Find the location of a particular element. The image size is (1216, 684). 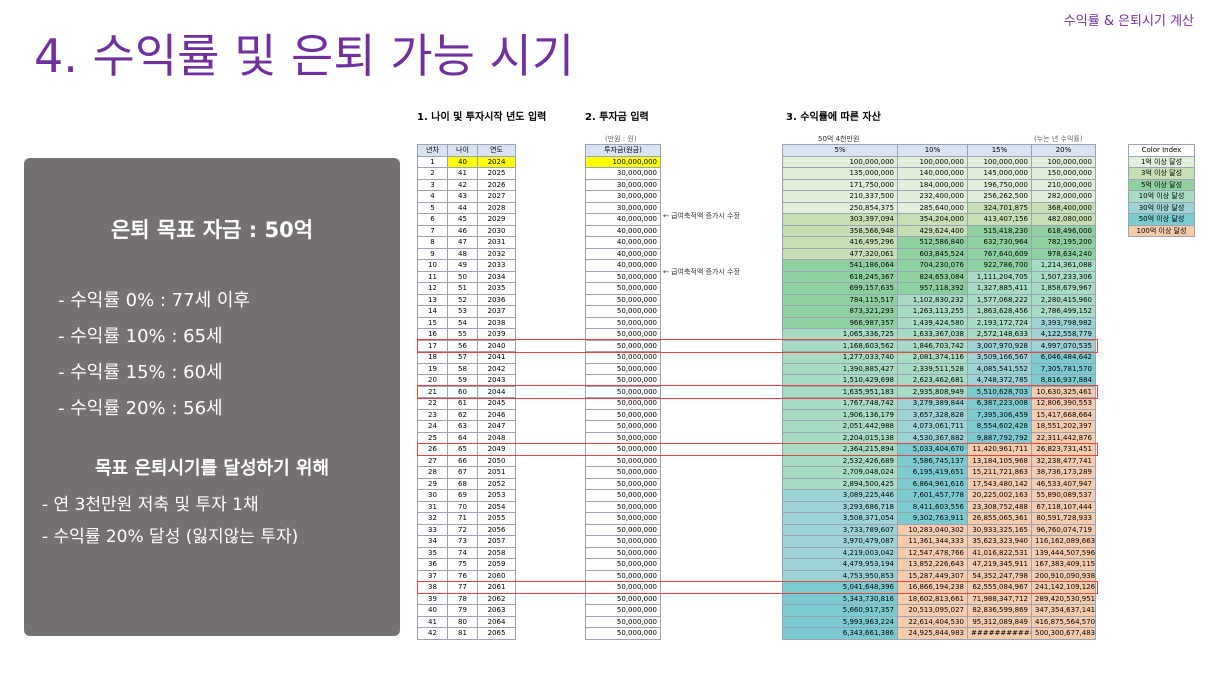

cell-age: 61 is located at coordinates (462, 403).